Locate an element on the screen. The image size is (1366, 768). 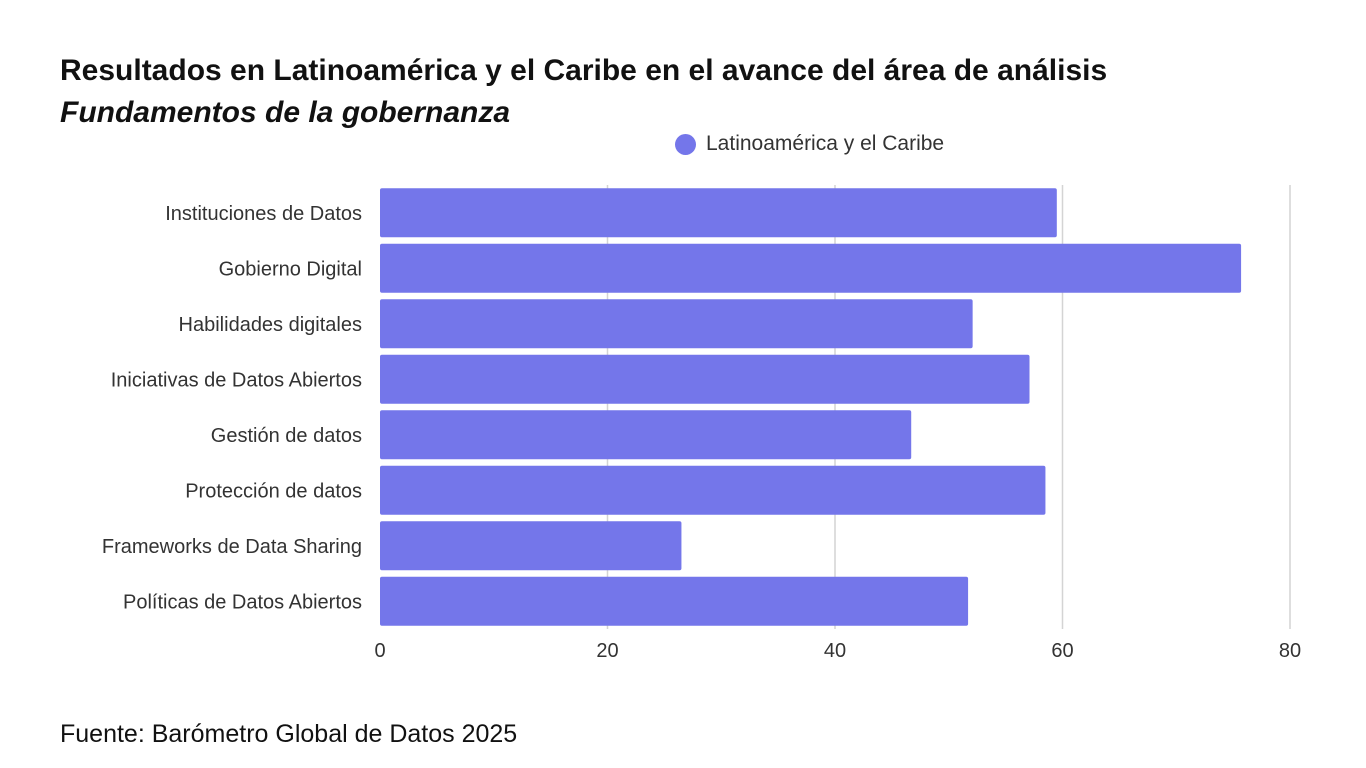
source-note: Fuente: Barómetro Global de Datos 2025 is located at coordinates (289, 734).